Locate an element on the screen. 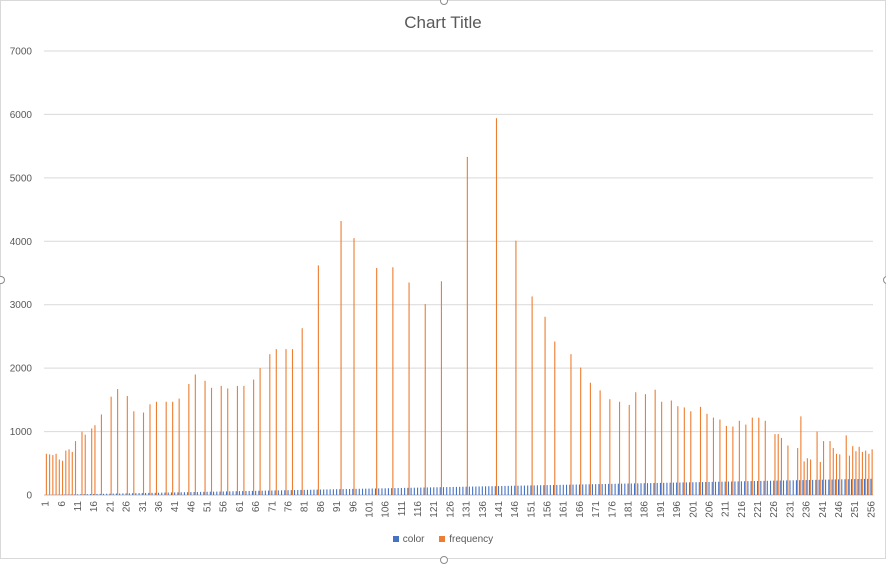 Image resolution: width=886 pixels, height=564 pixels. x-tick-label: 166 is located at coordinates (580, 509).